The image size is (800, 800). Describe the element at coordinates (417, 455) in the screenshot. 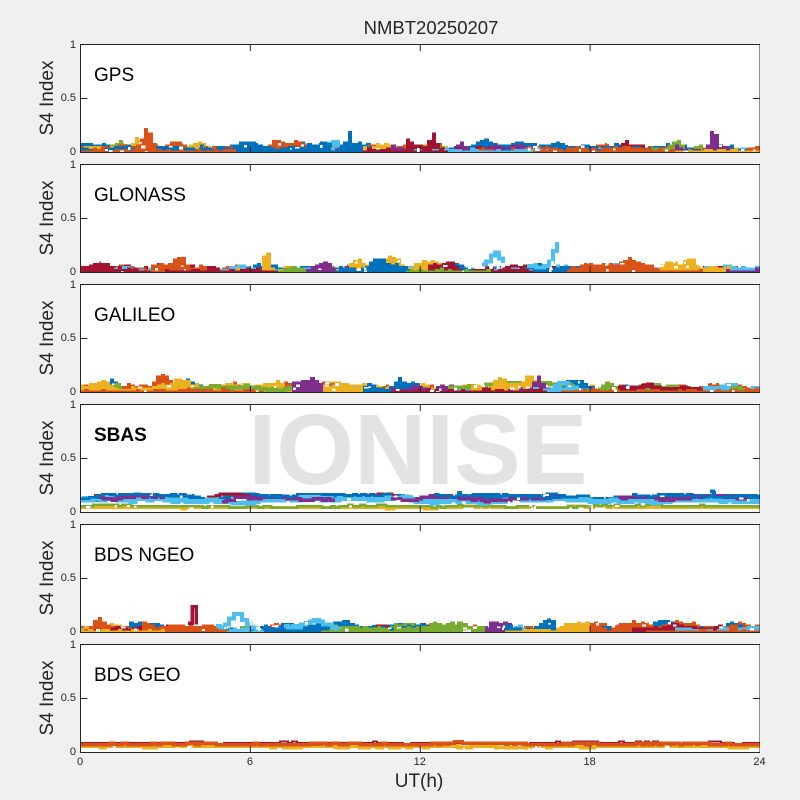

I see `svg-text: IONISE` at that location.